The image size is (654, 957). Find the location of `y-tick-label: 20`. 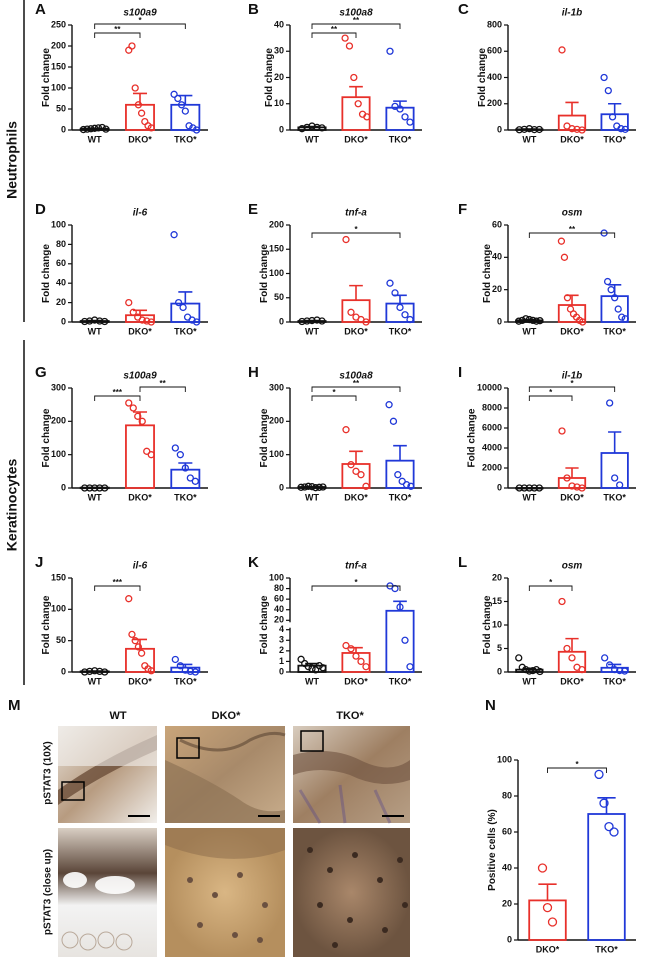

y-tick-label: 20 is located at coordinates (279, 77).